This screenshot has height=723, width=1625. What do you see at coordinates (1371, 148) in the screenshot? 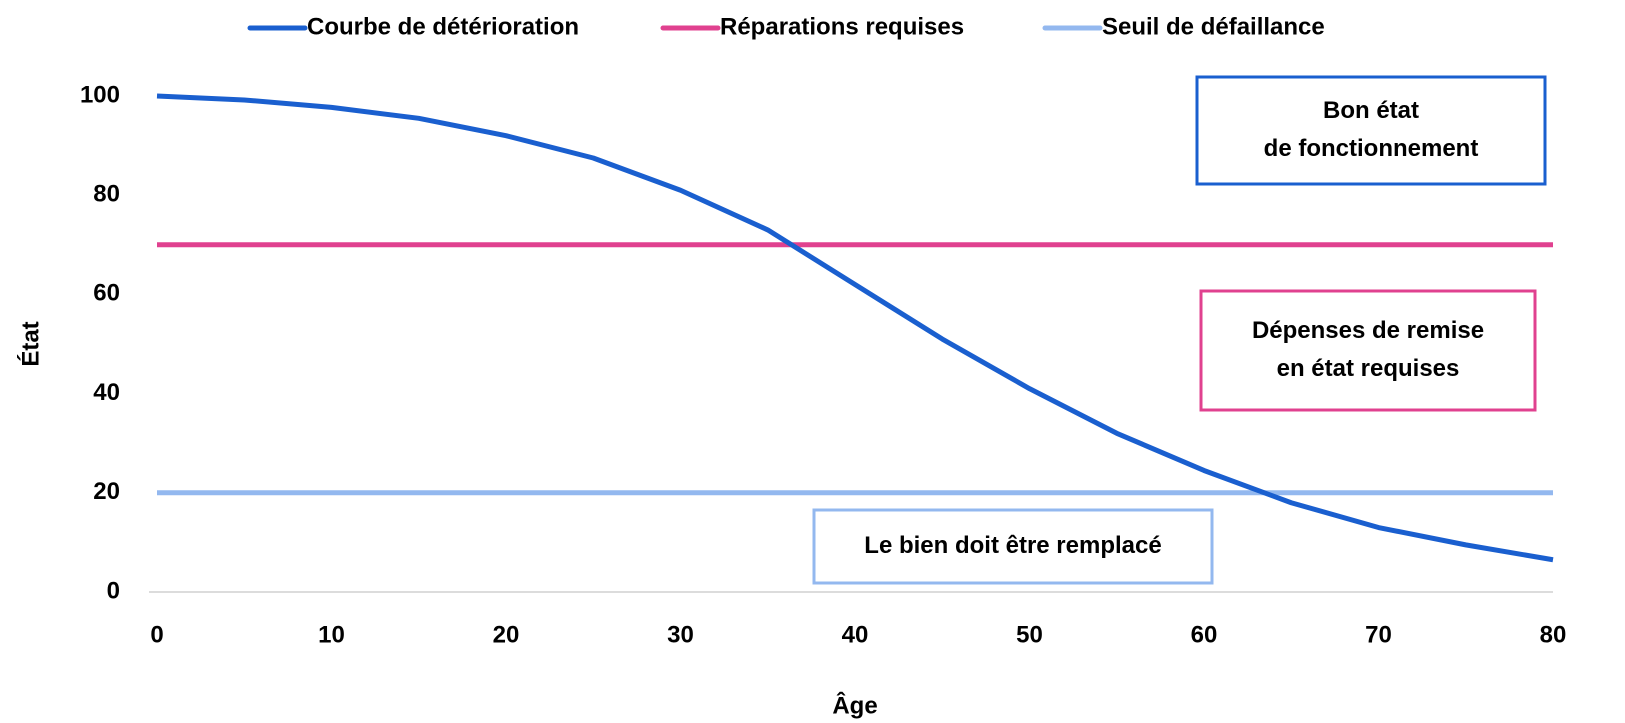
I see `annotation-text: de fonctionnement` at bounding box center [1371, 148].